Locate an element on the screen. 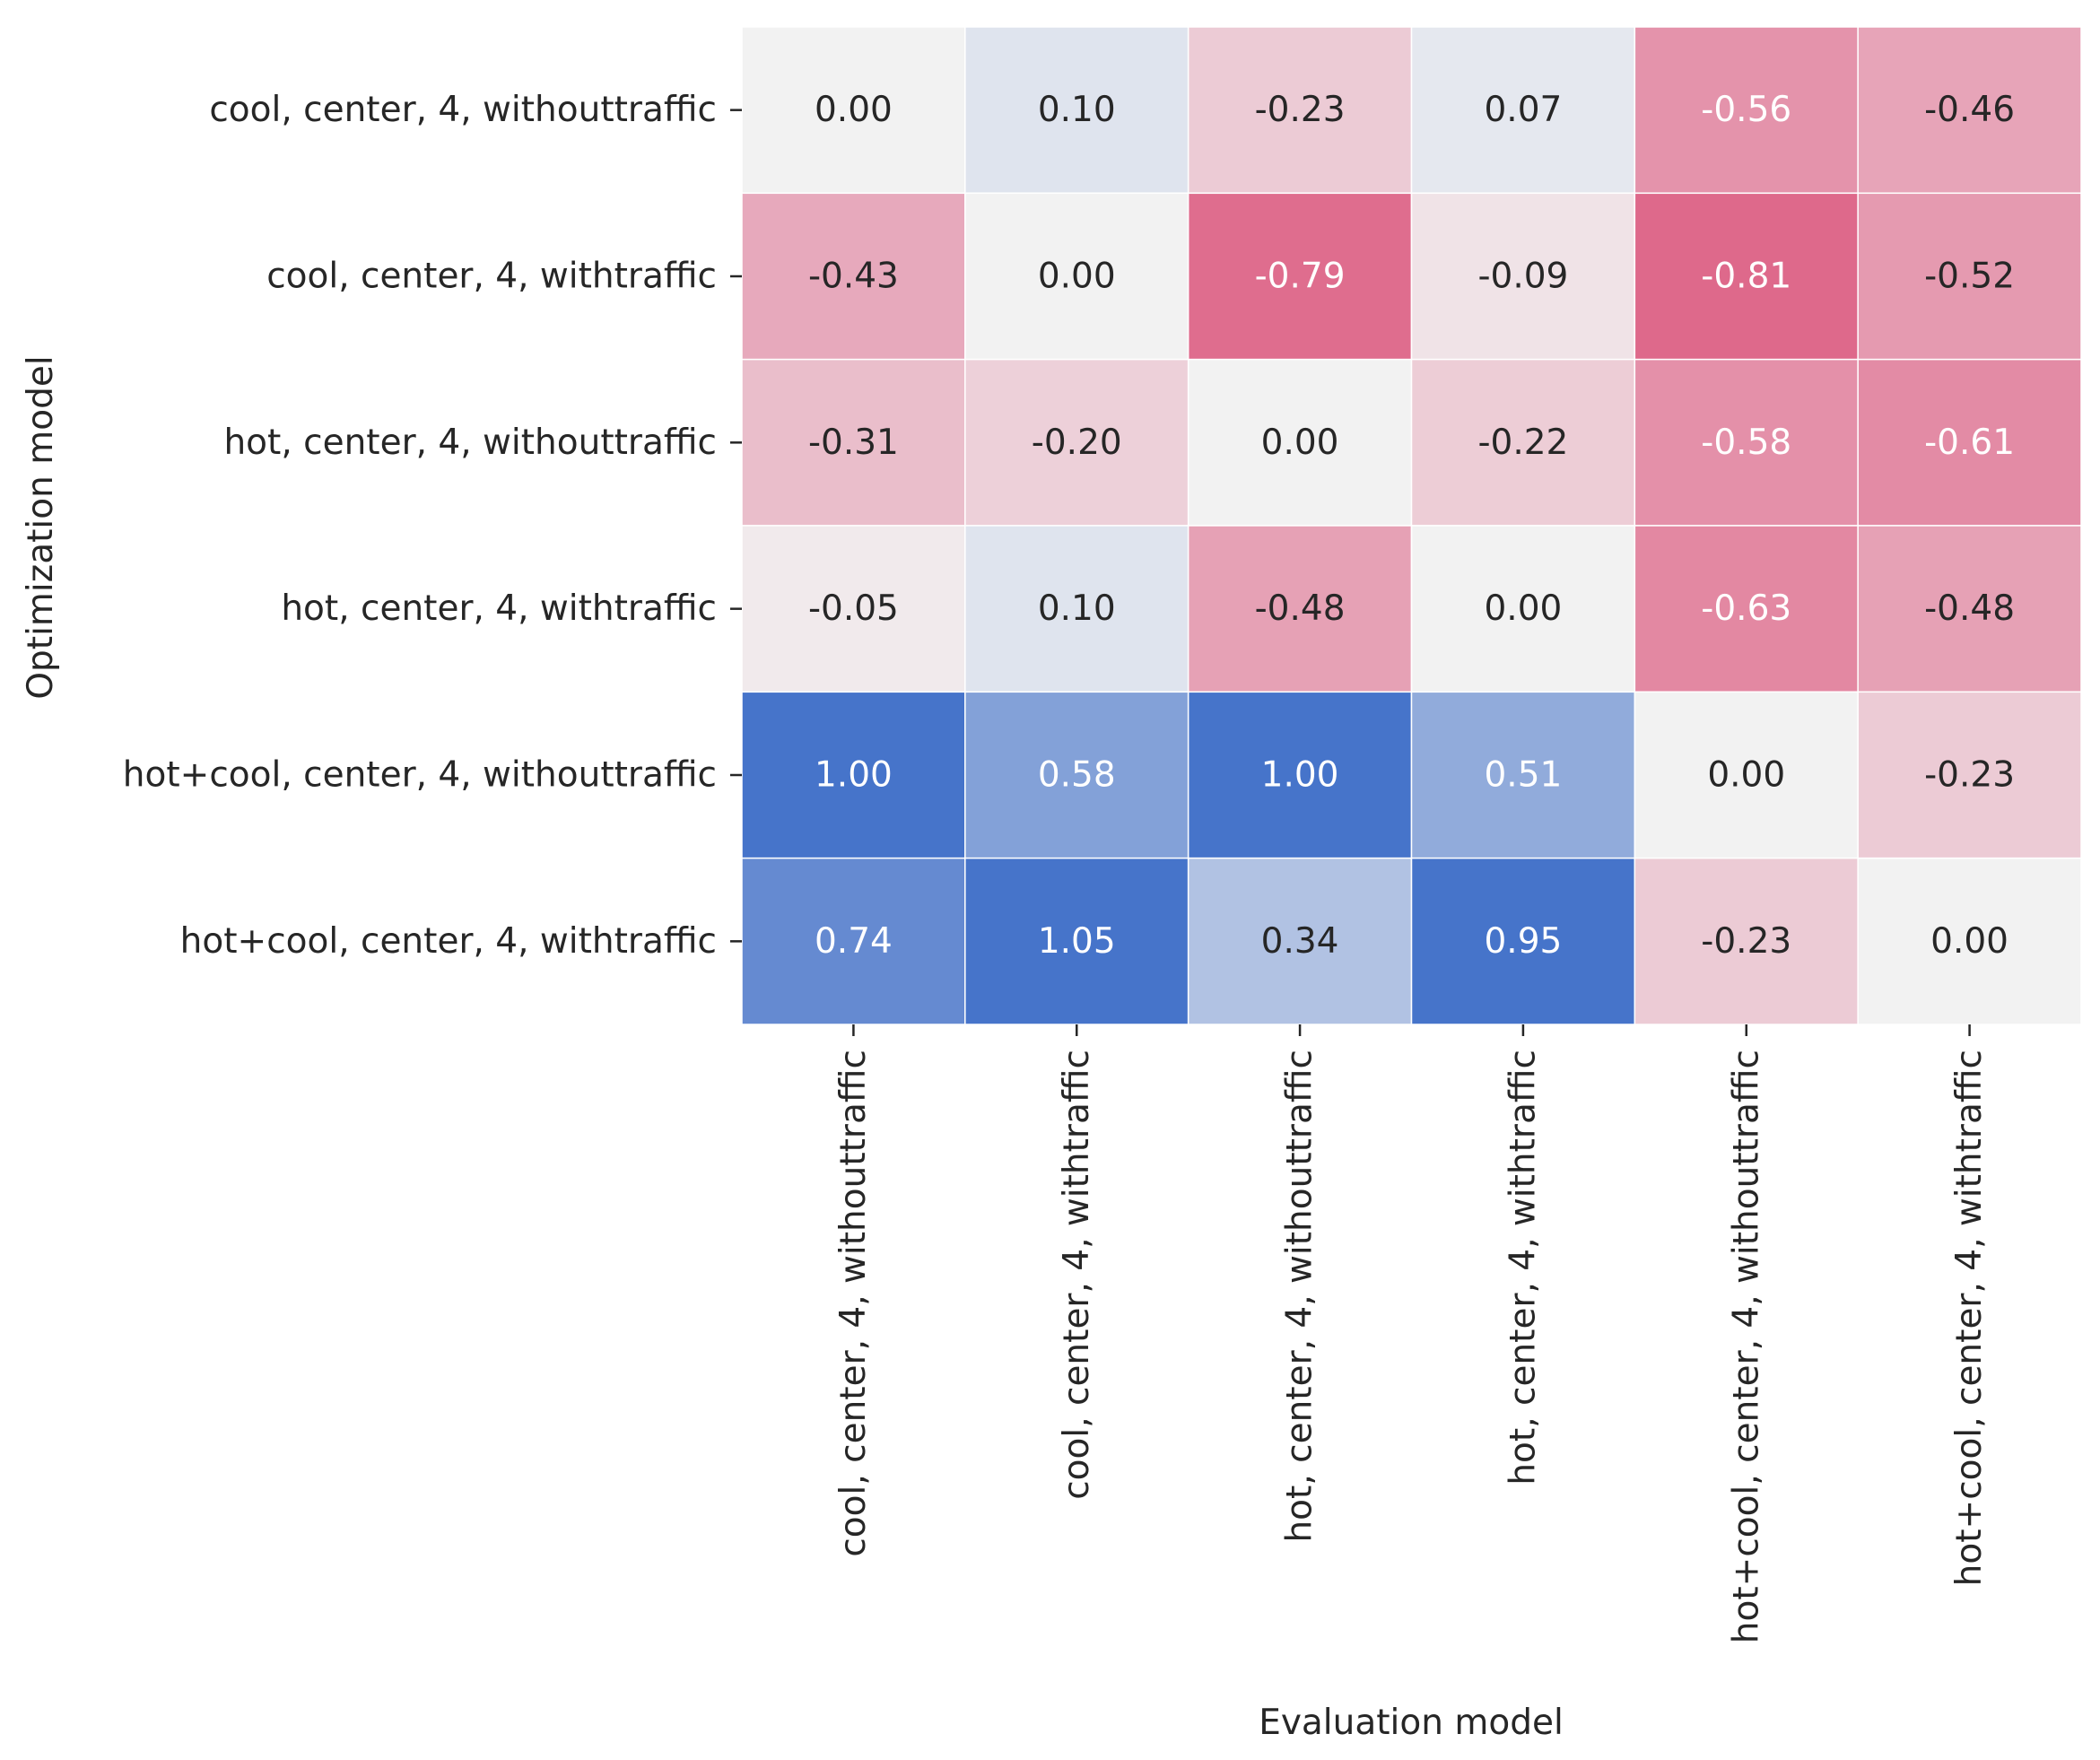 The image size is (2100, 1760). cell-value-label: -0.31 is located at coordinates (854, 443).